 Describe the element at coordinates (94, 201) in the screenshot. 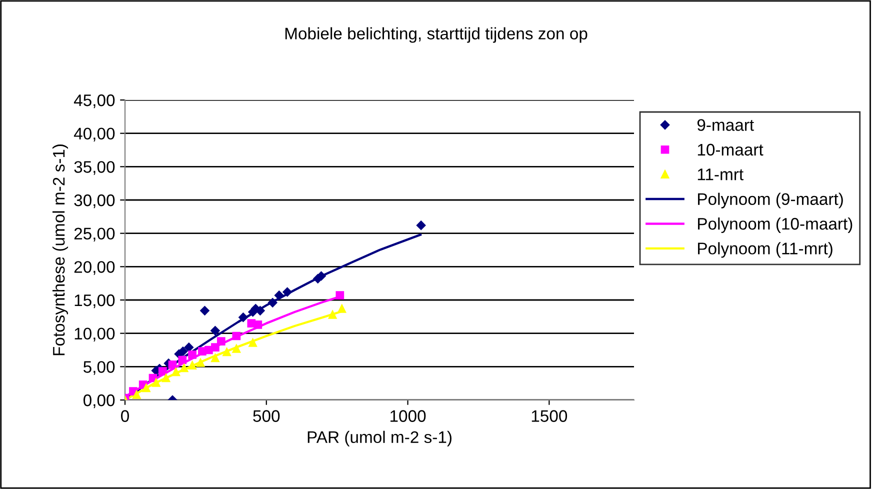

I see `y-tick-label: 30,00` at that location.